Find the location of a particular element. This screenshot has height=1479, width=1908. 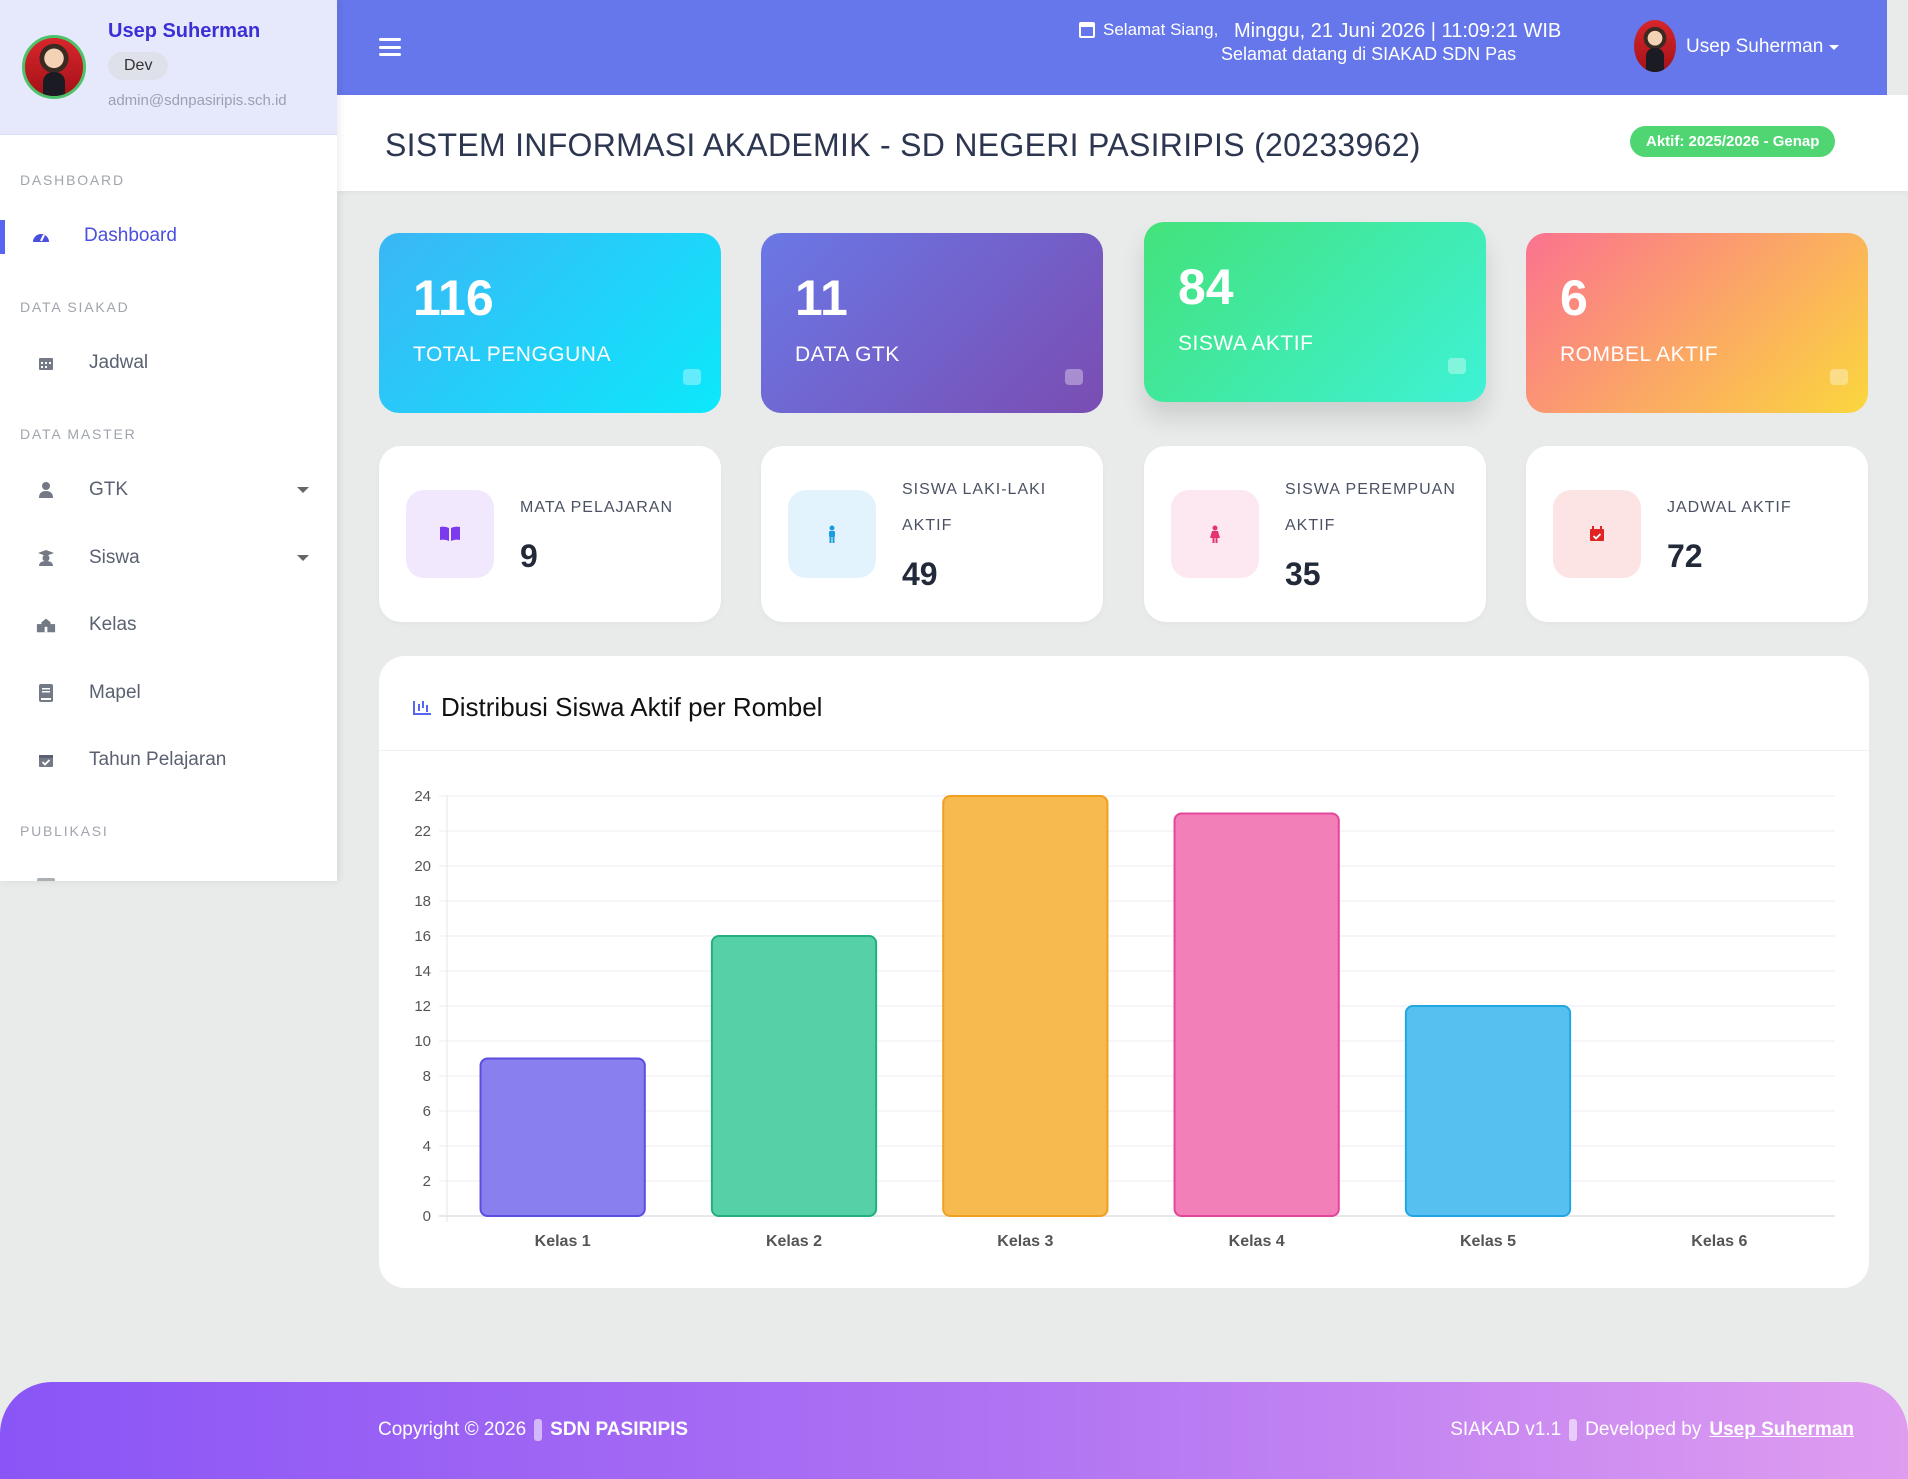

y-tick-label: 0 is located at coordinates (427, 1216).